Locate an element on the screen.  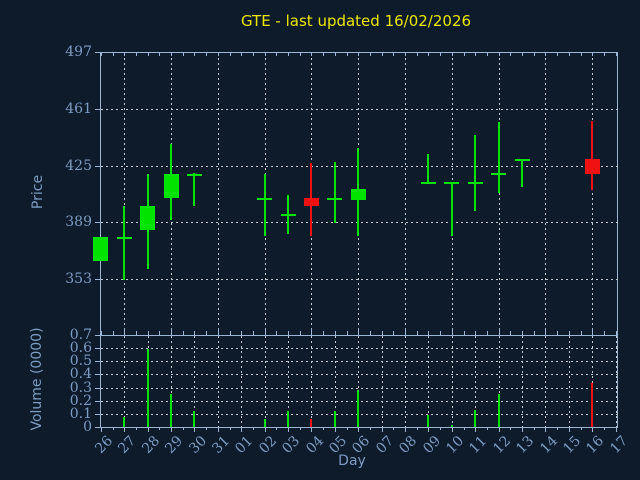
volume-tick-label: 0.6 is located at coordinates (80, 348).